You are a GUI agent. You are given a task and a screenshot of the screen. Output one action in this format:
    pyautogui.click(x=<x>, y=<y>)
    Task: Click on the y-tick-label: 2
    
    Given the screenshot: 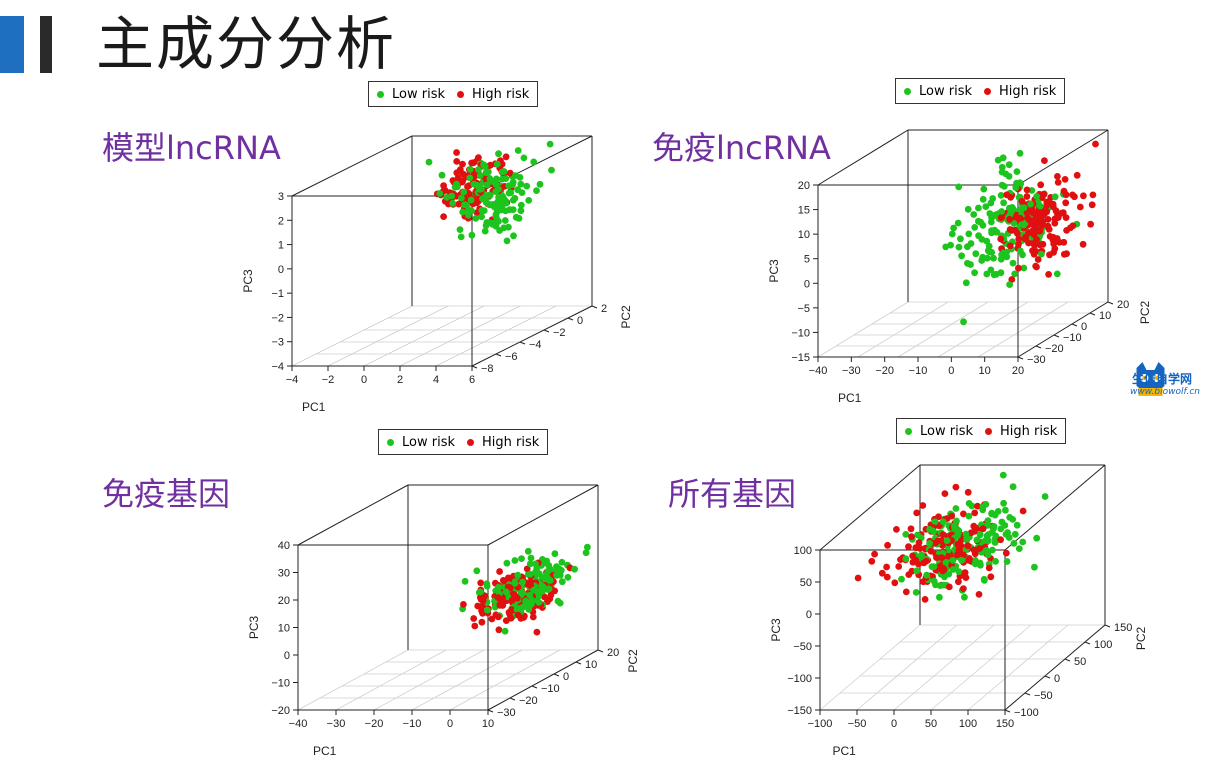 What is the action you would take?
    pyautogui.click(x=604, y=309)
    